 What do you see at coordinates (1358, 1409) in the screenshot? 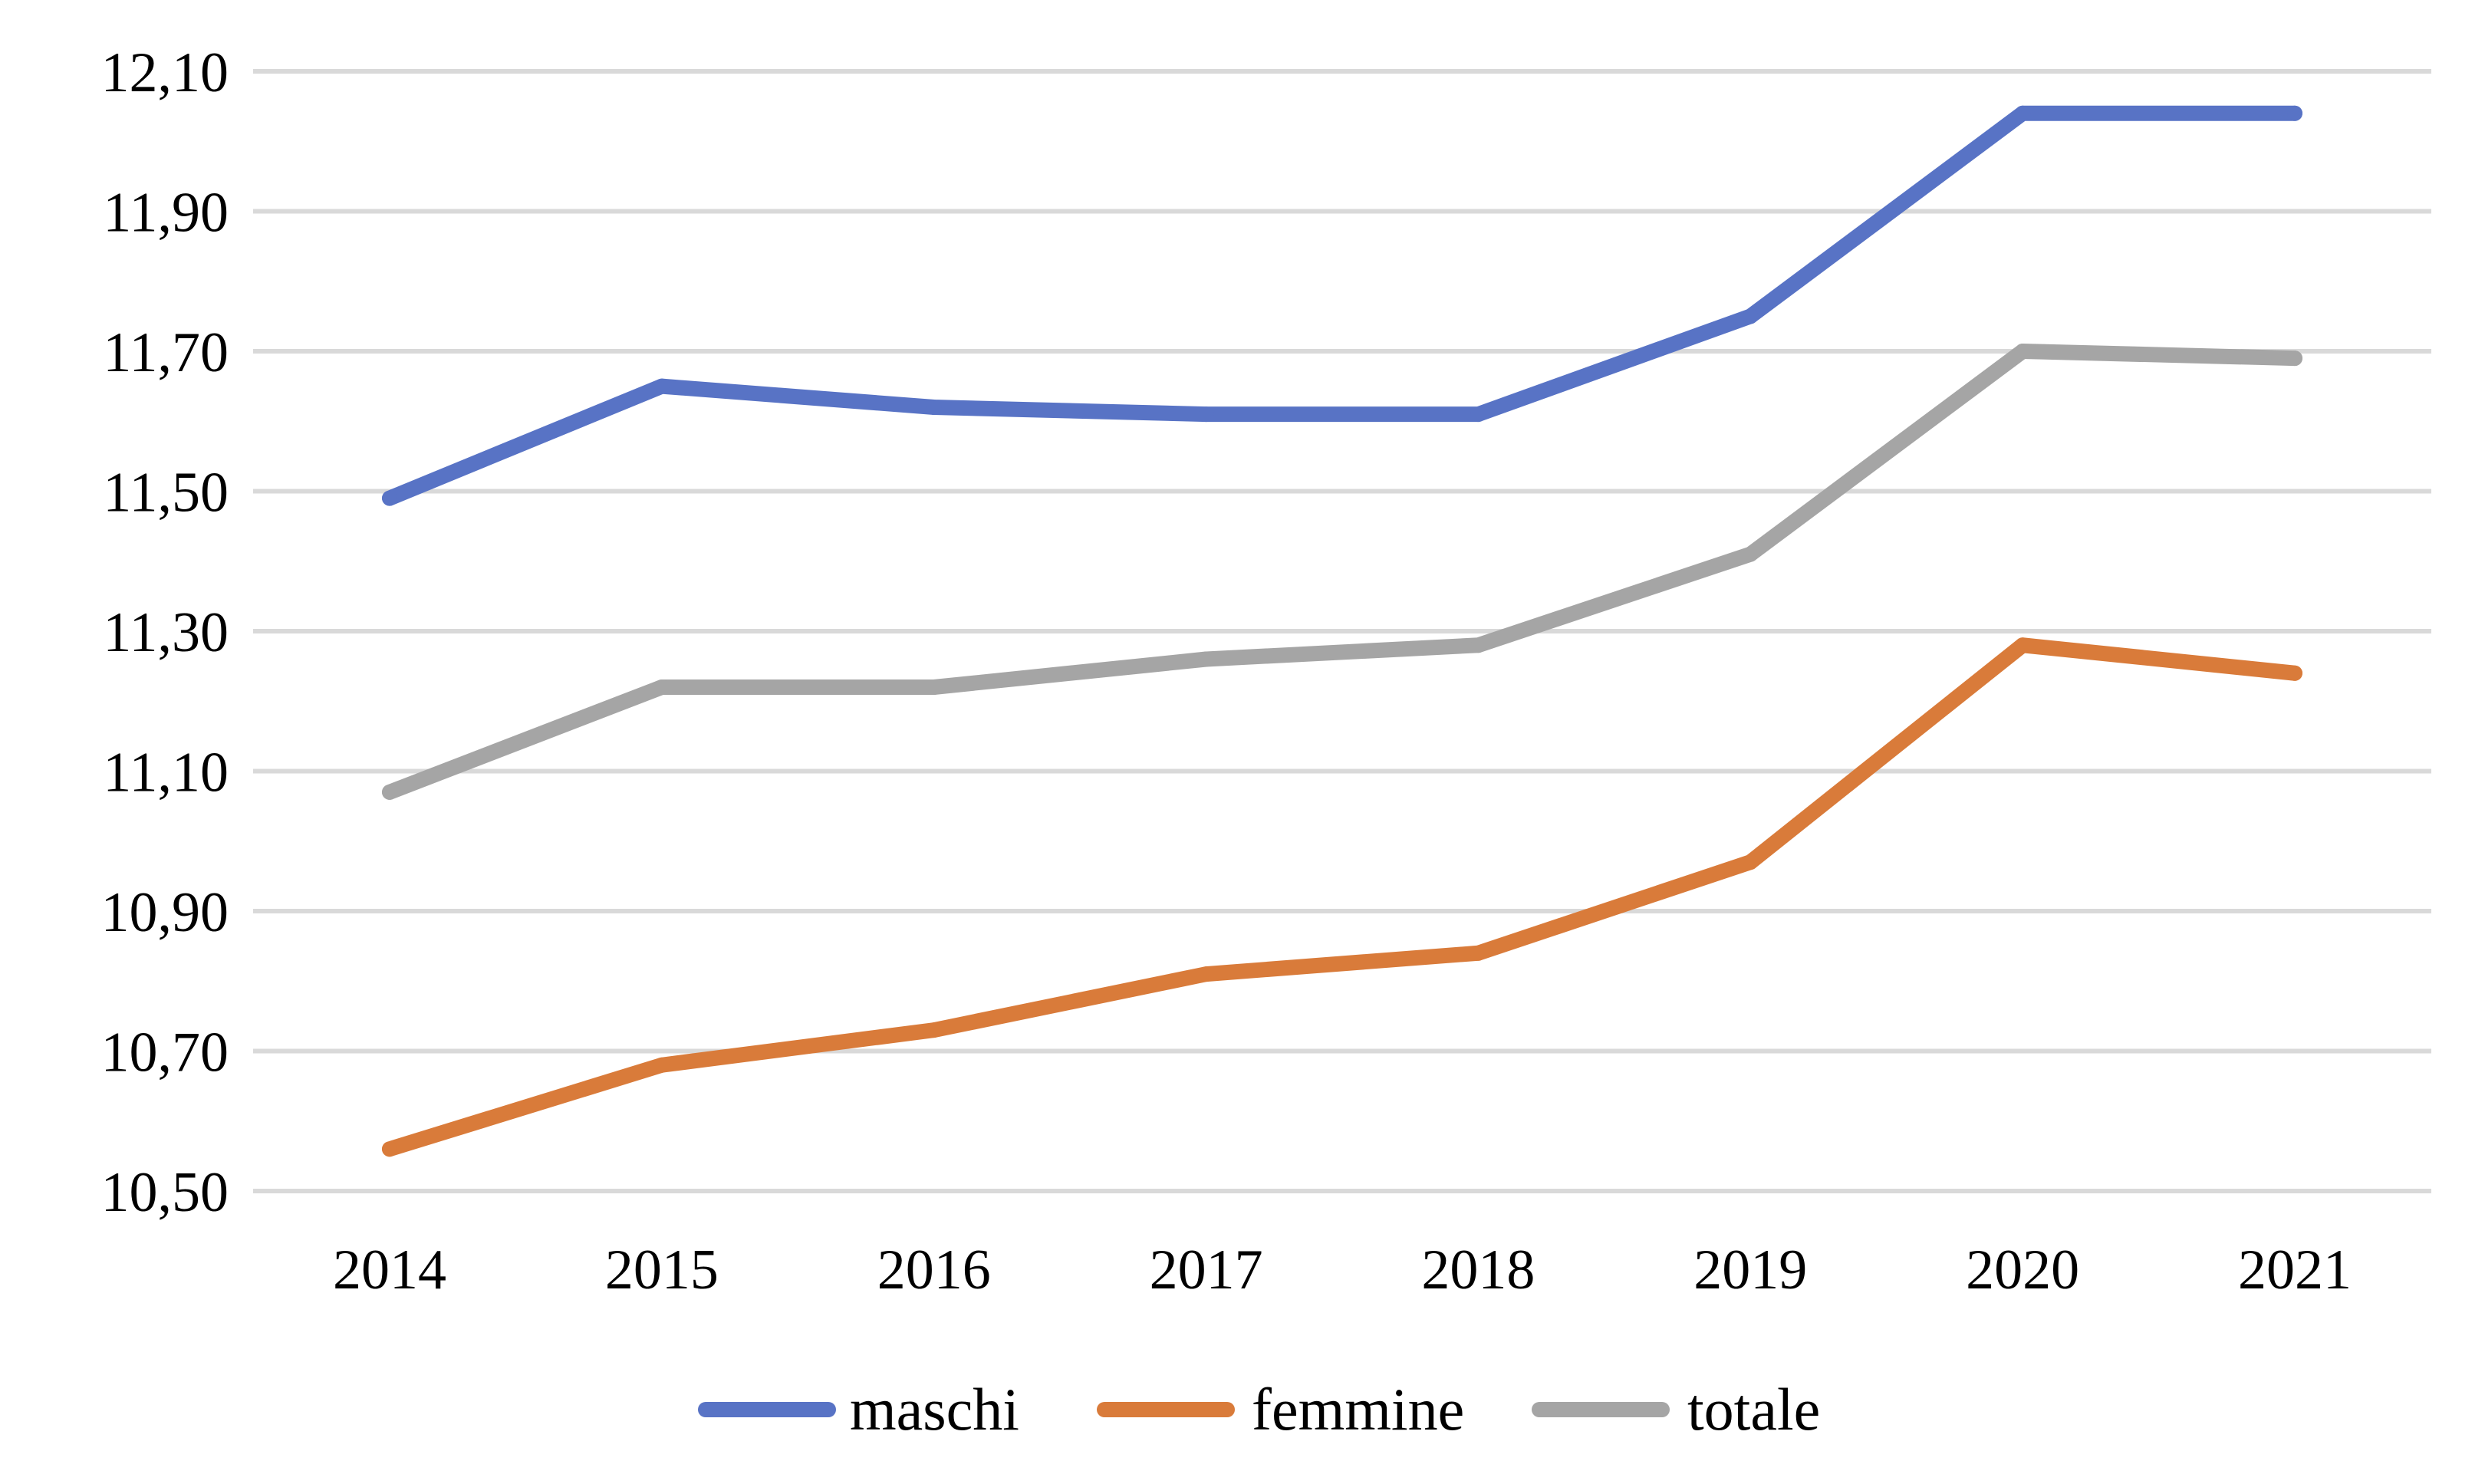
I see `legend-label: femmine` at bounding box center [1358, 1409].